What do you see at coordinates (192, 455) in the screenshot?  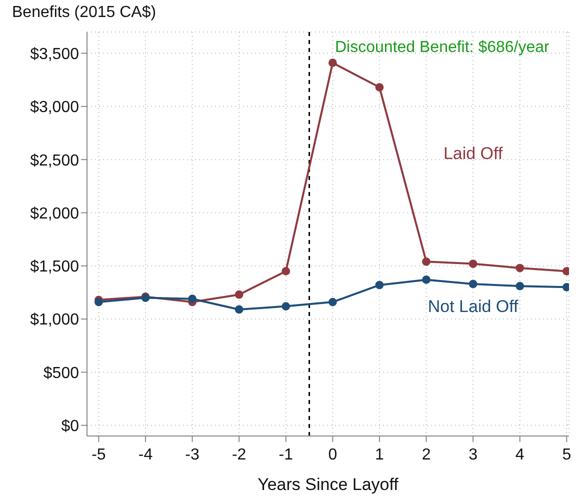 I see `x-tick-label: -3` at bounding box center [192, 455].